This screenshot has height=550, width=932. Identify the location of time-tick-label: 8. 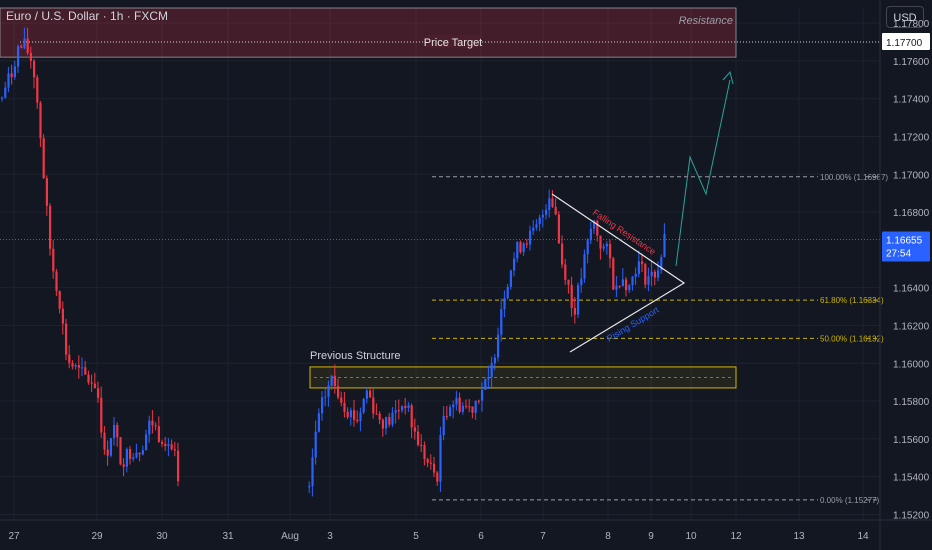
(608, 536).